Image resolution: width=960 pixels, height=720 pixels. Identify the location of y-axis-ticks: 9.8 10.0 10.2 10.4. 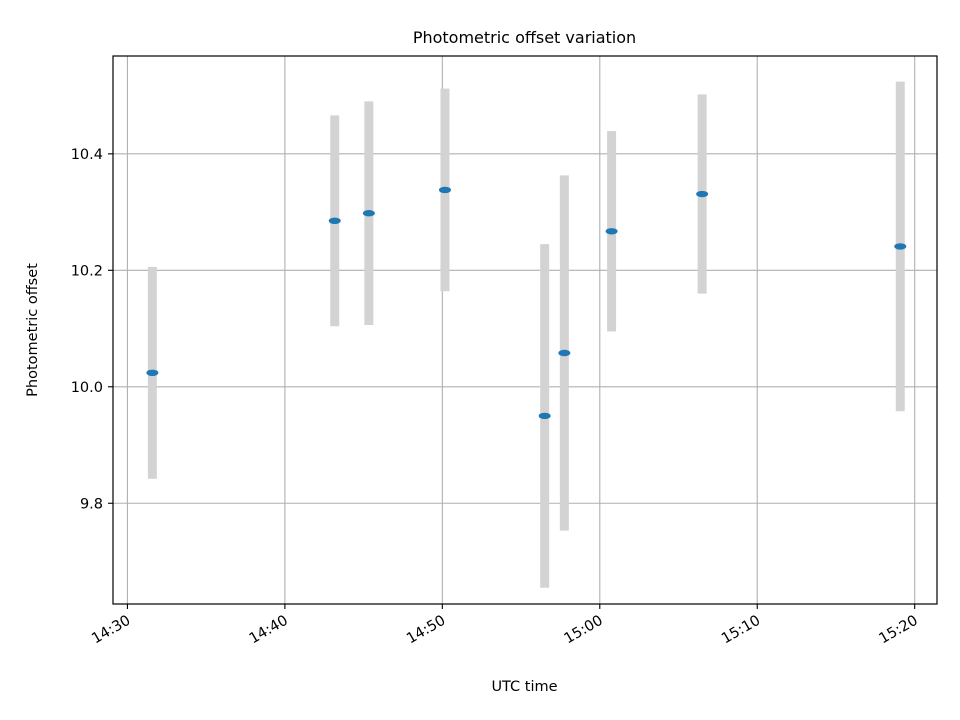
(92, 329).